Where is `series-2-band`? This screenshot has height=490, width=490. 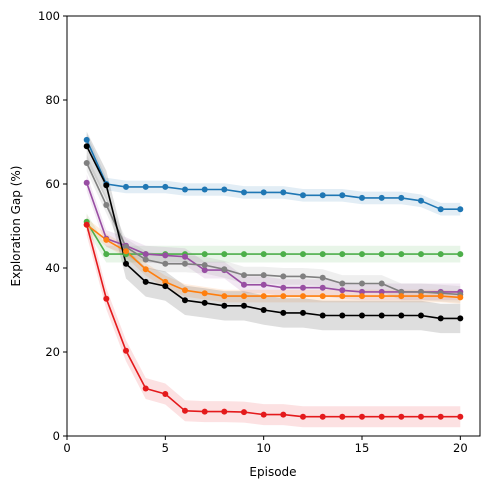 series-2-band is located at coordinates (273, 238).